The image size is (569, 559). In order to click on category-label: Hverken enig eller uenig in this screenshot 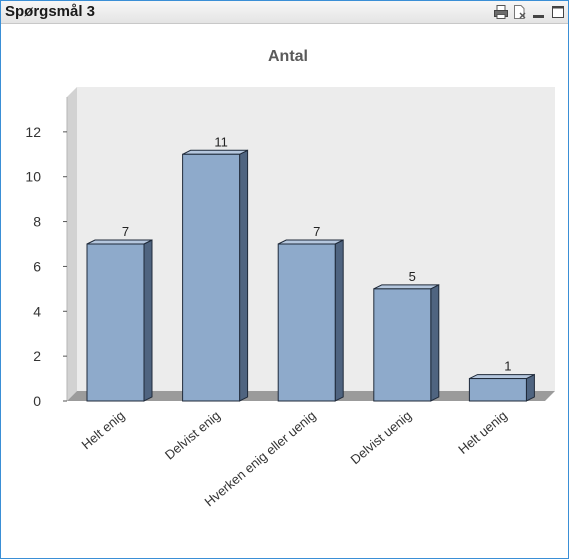, I will do `click(260, 459)`.